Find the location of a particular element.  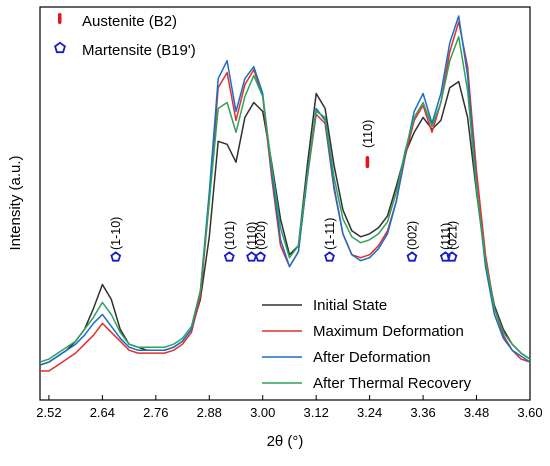

x-tick-label: 3.24 is located at coordinates (369, 412).